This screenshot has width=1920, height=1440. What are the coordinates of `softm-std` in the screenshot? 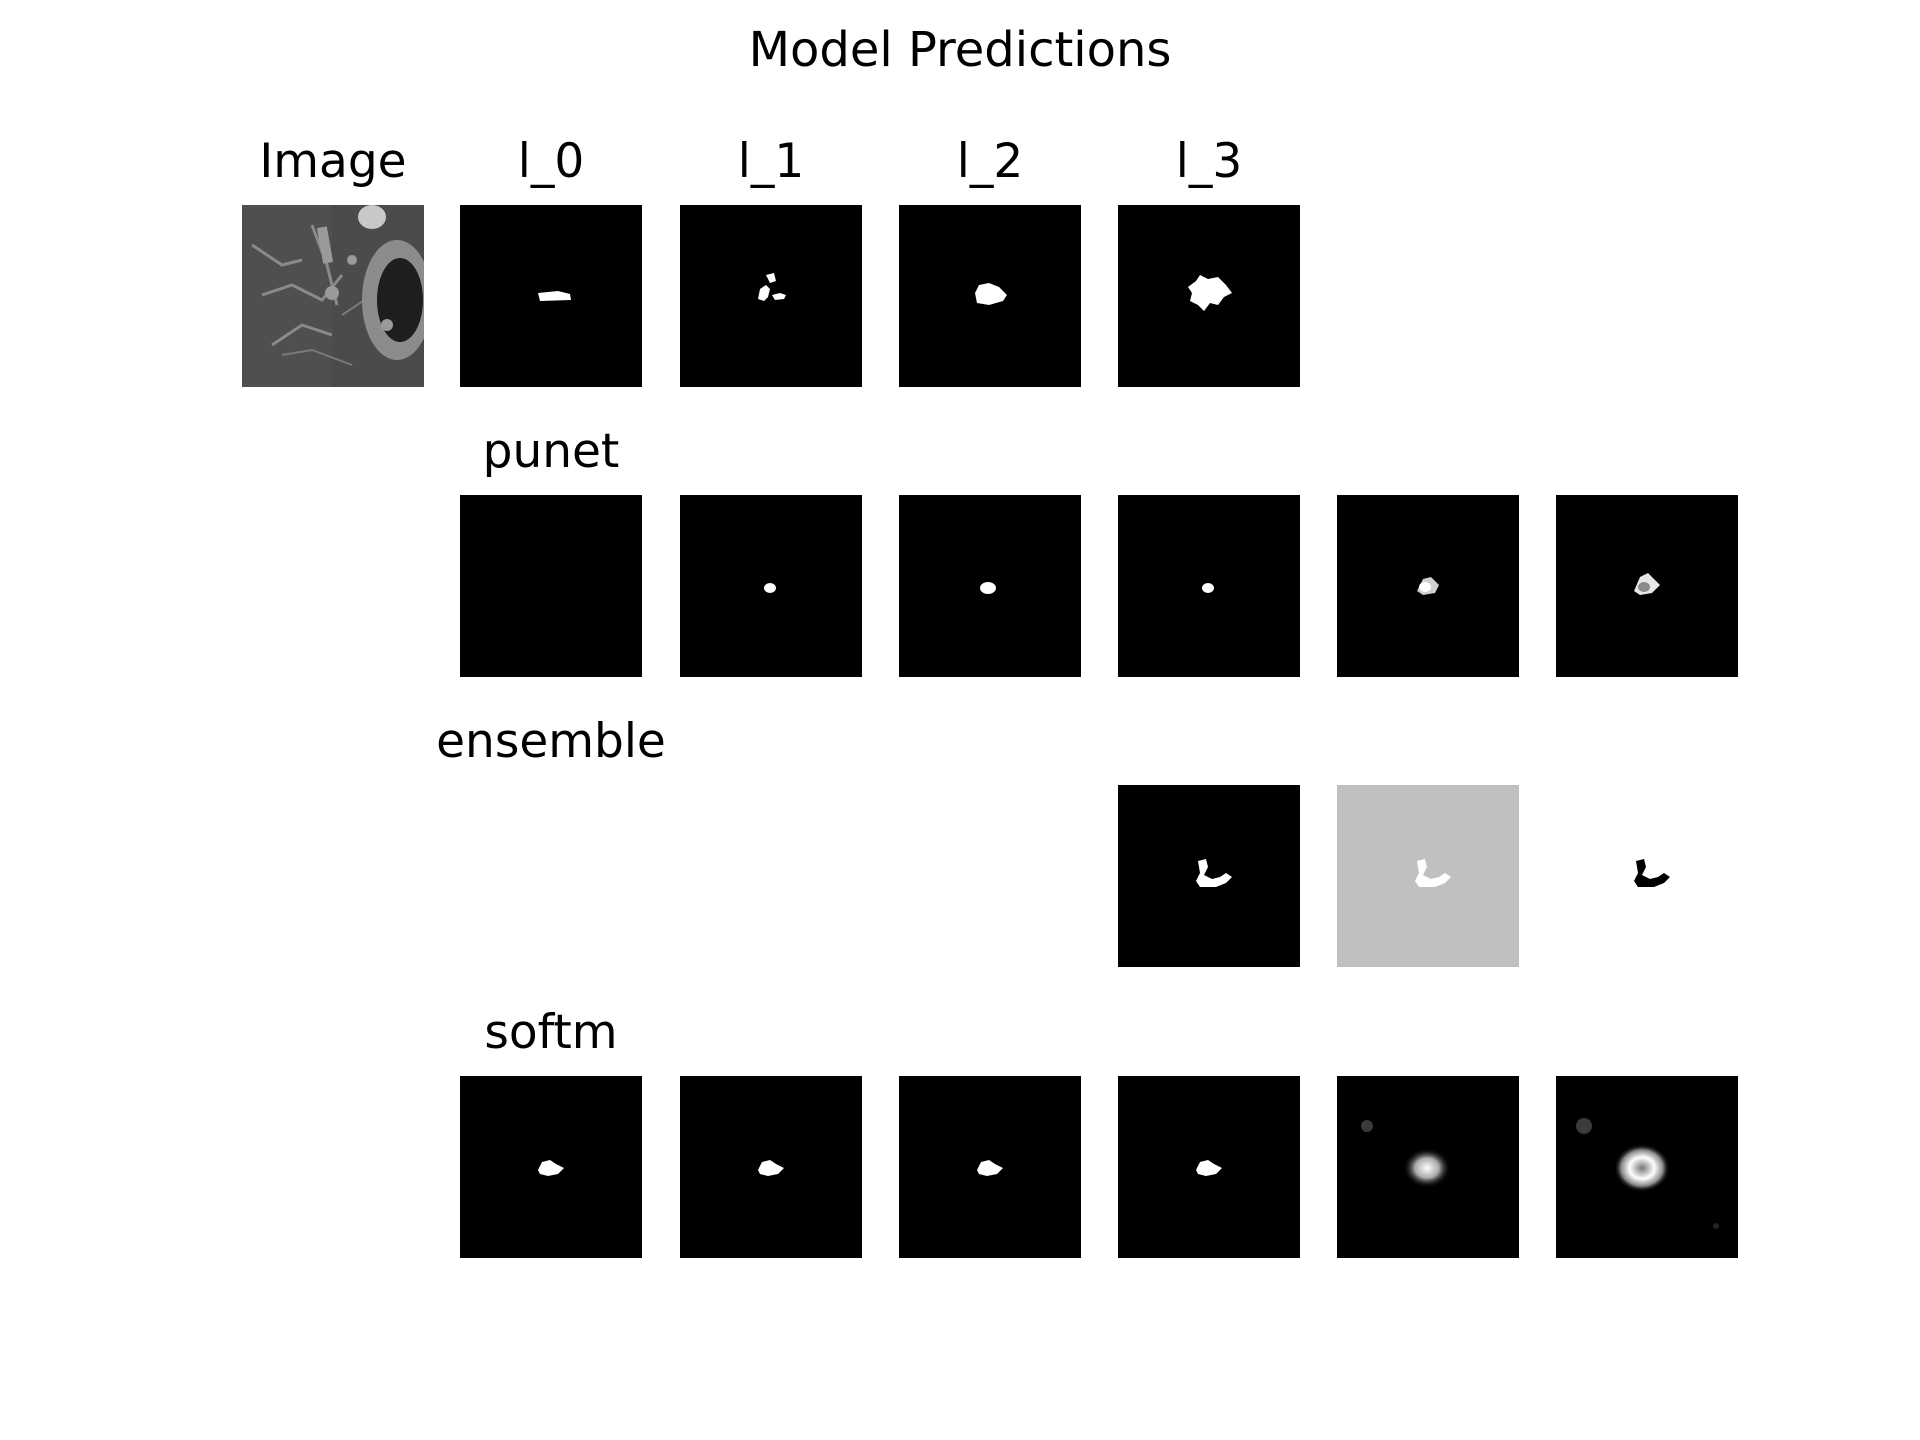 It's located at (1647, 1167).